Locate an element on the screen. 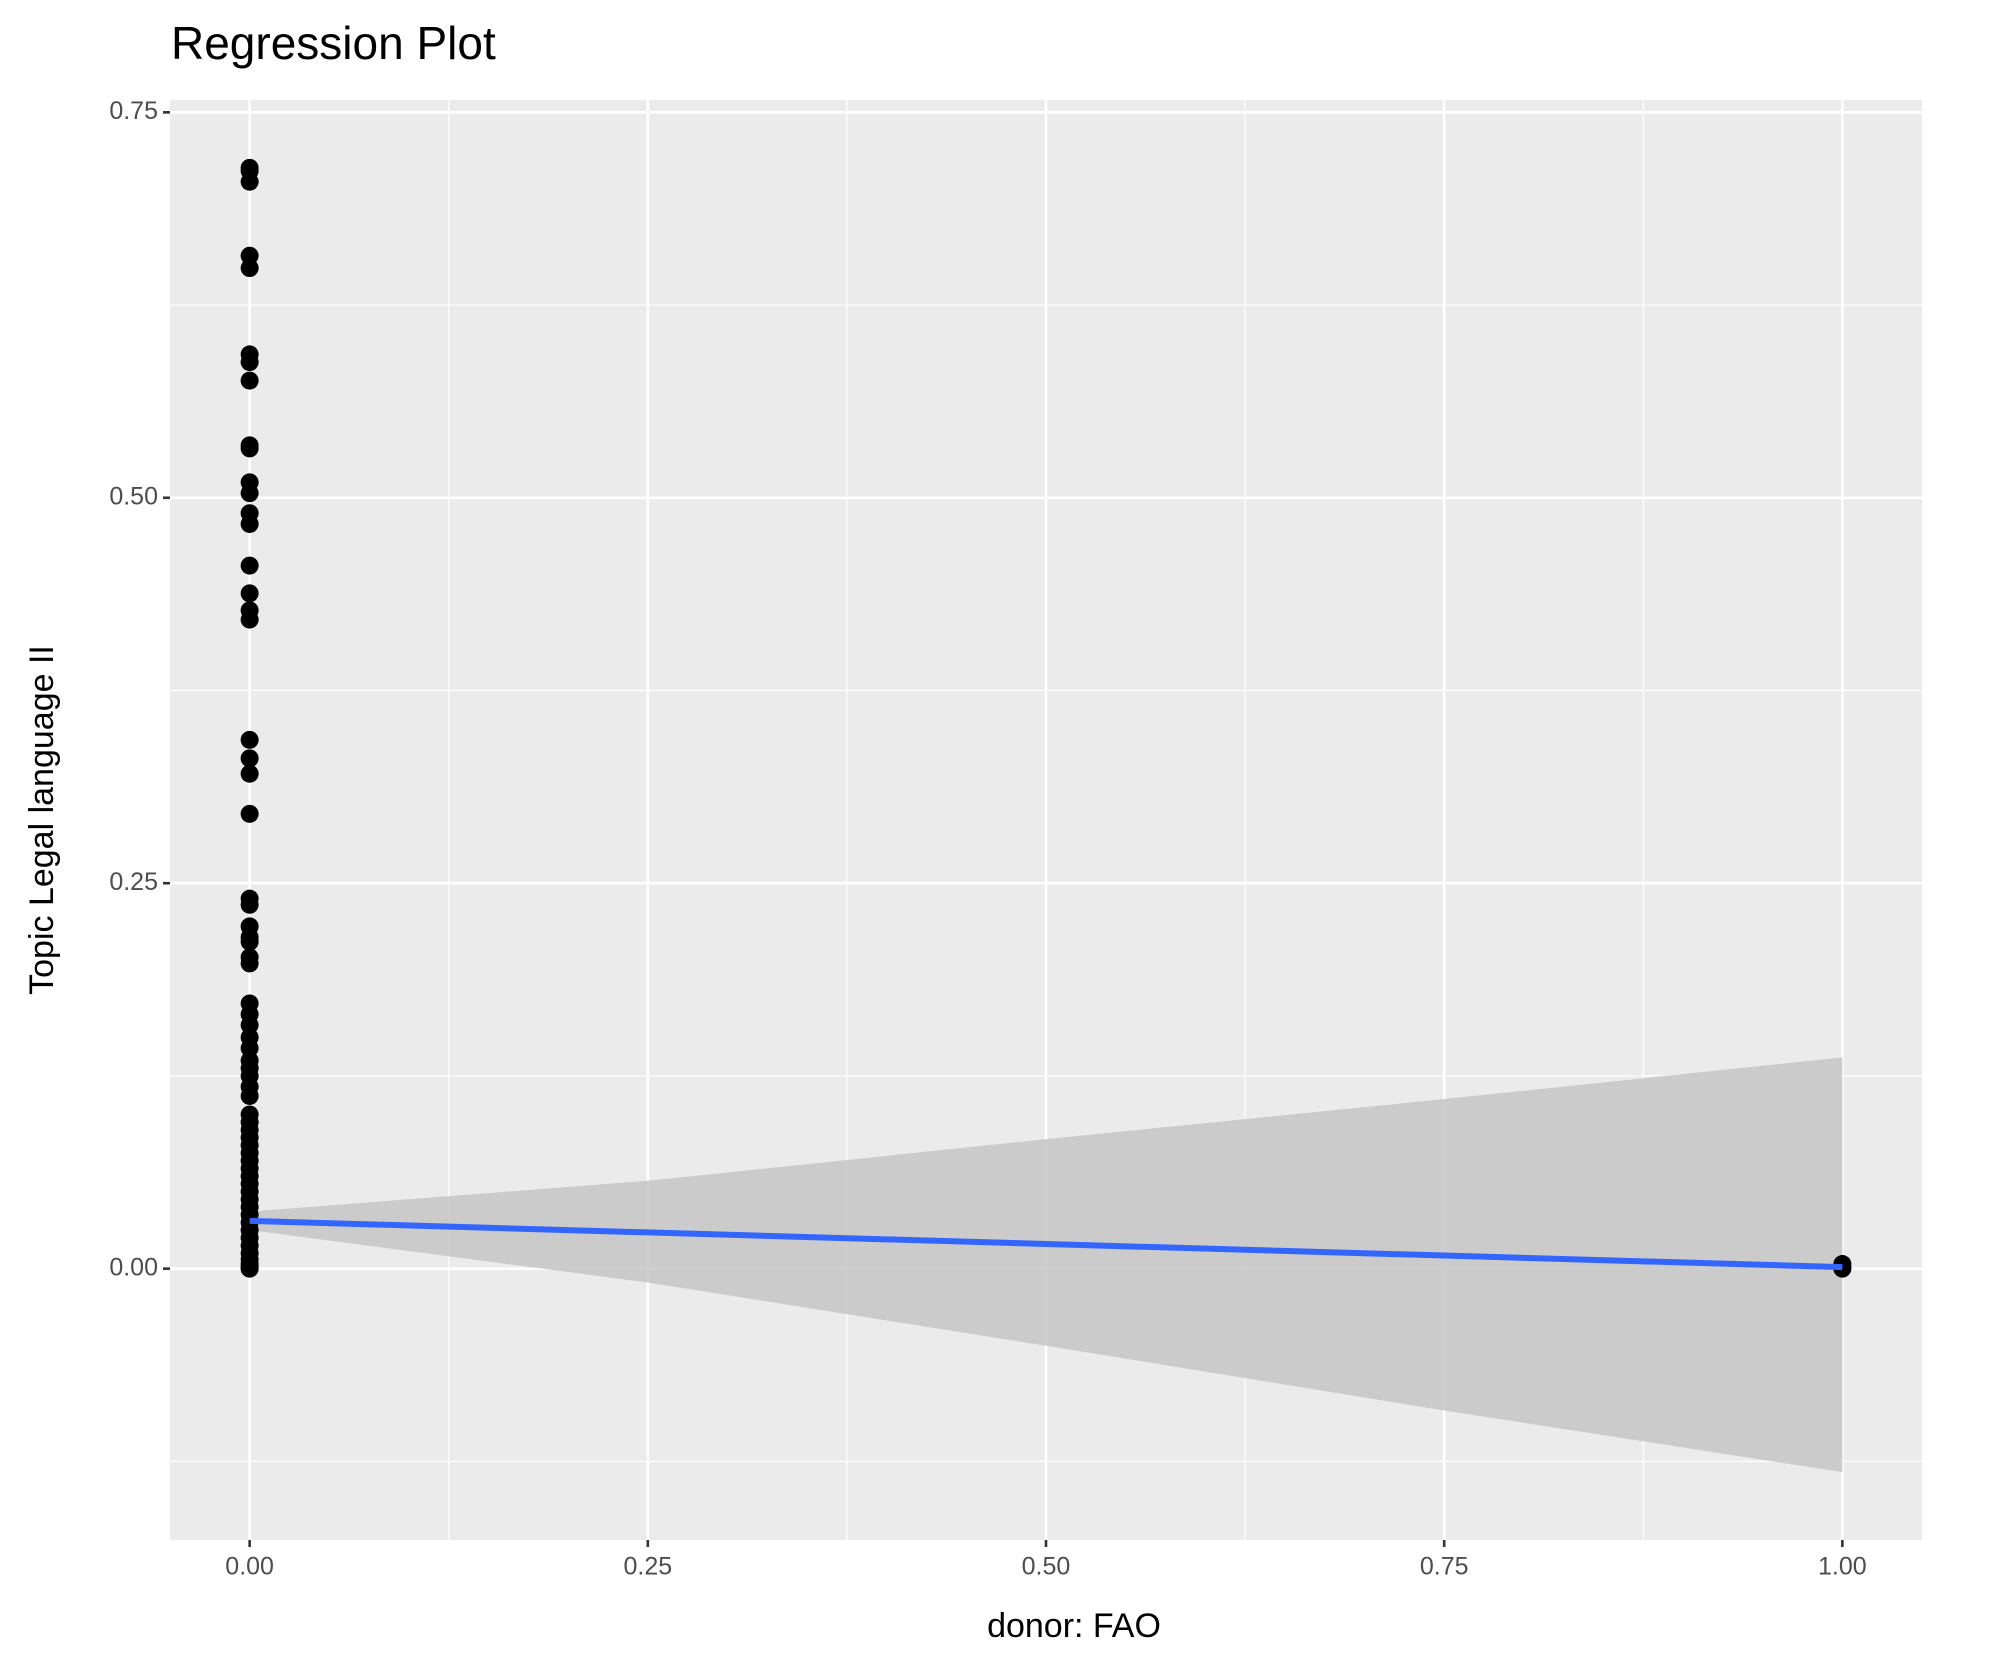  y-tick-label: 0.25 is located at coordinates (133, 882).